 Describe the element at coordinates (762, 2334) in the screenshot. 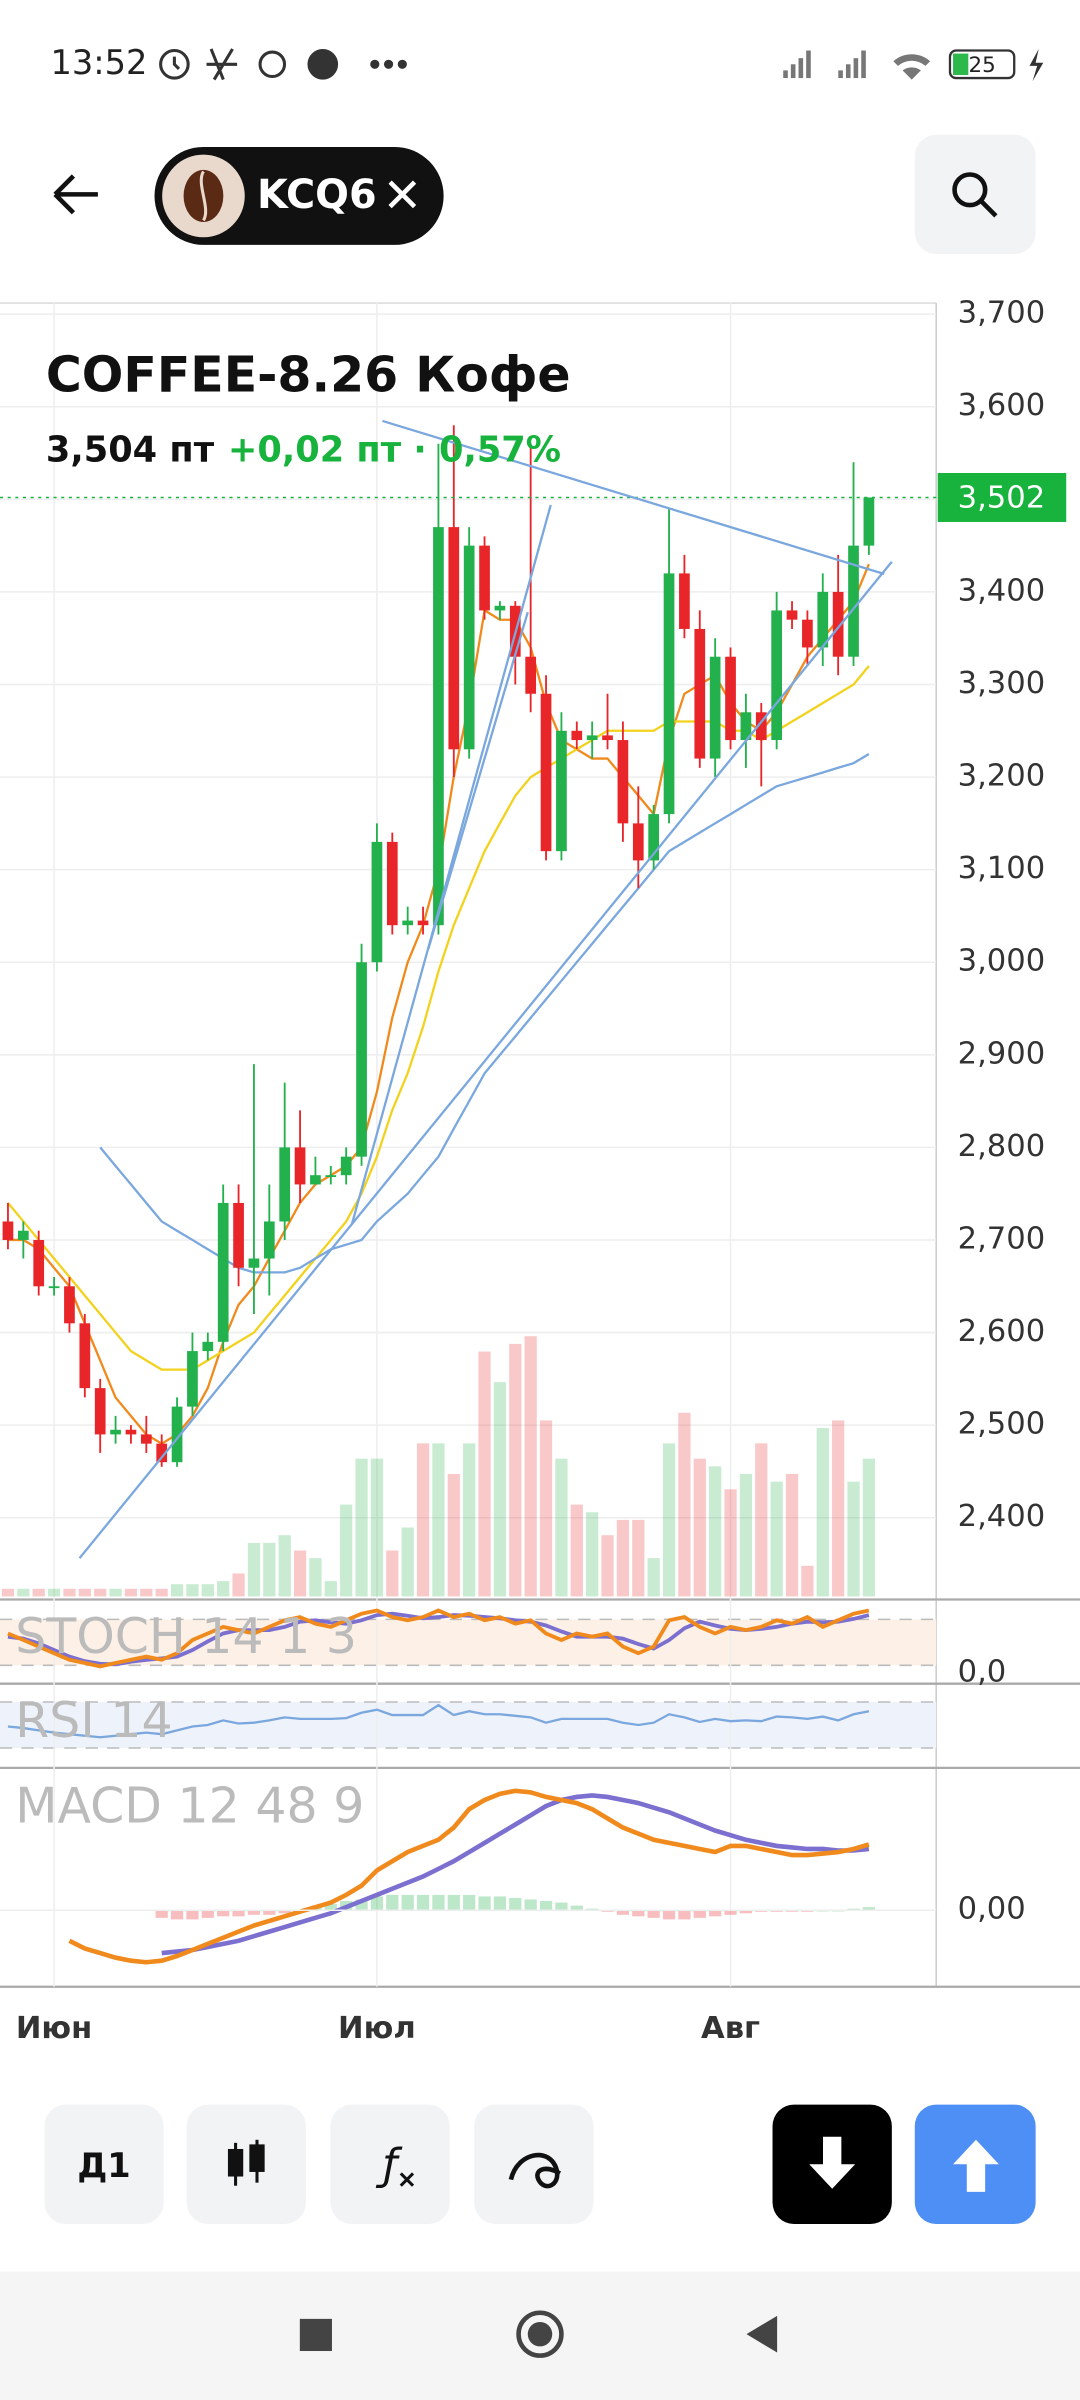

I see `nav-back` at that location.